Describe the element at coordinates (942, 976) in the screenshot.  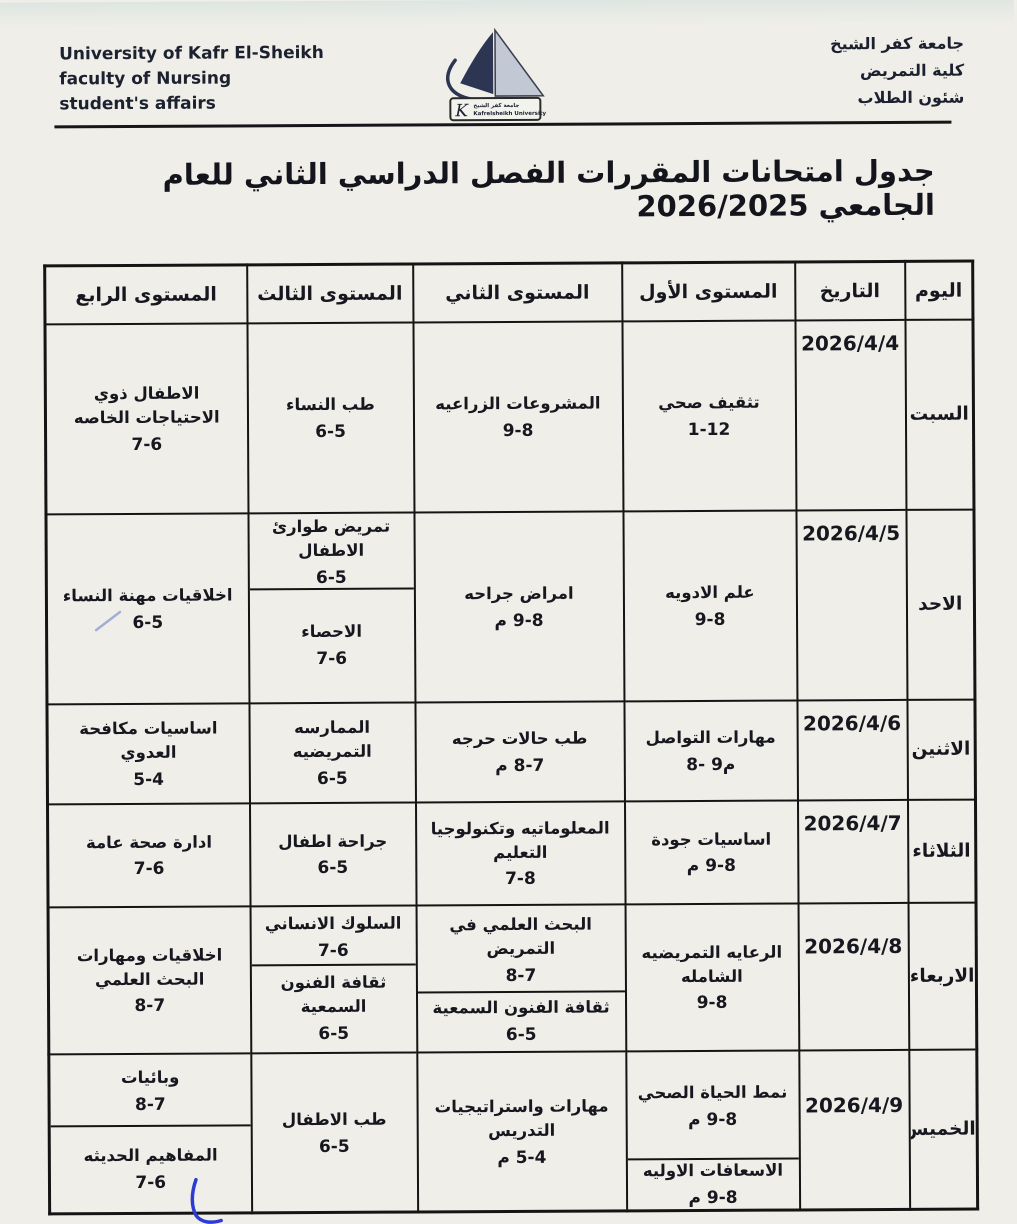
I see `day-label: الاربعاء` at that location.